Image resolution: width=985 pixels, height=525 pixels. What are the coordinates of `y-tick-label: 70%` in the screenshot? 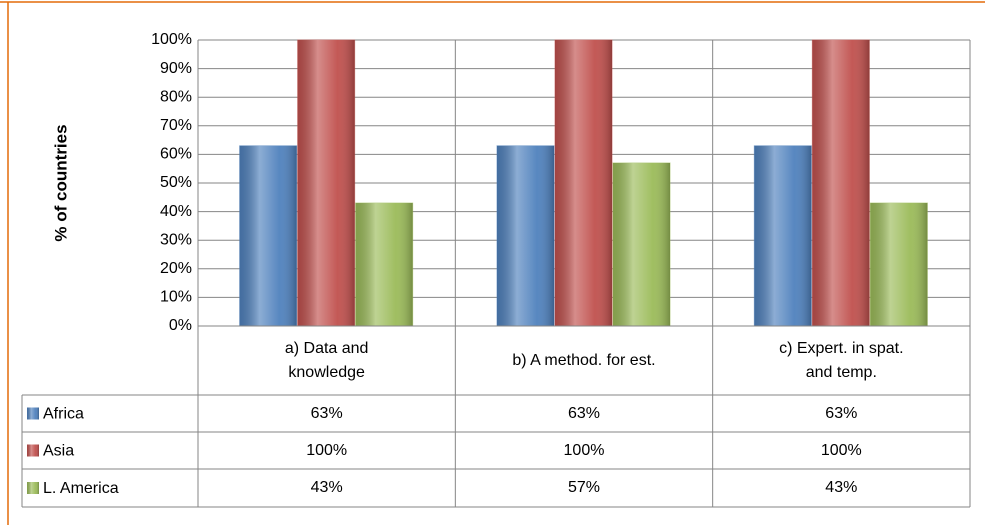 It's located at (176, 125).